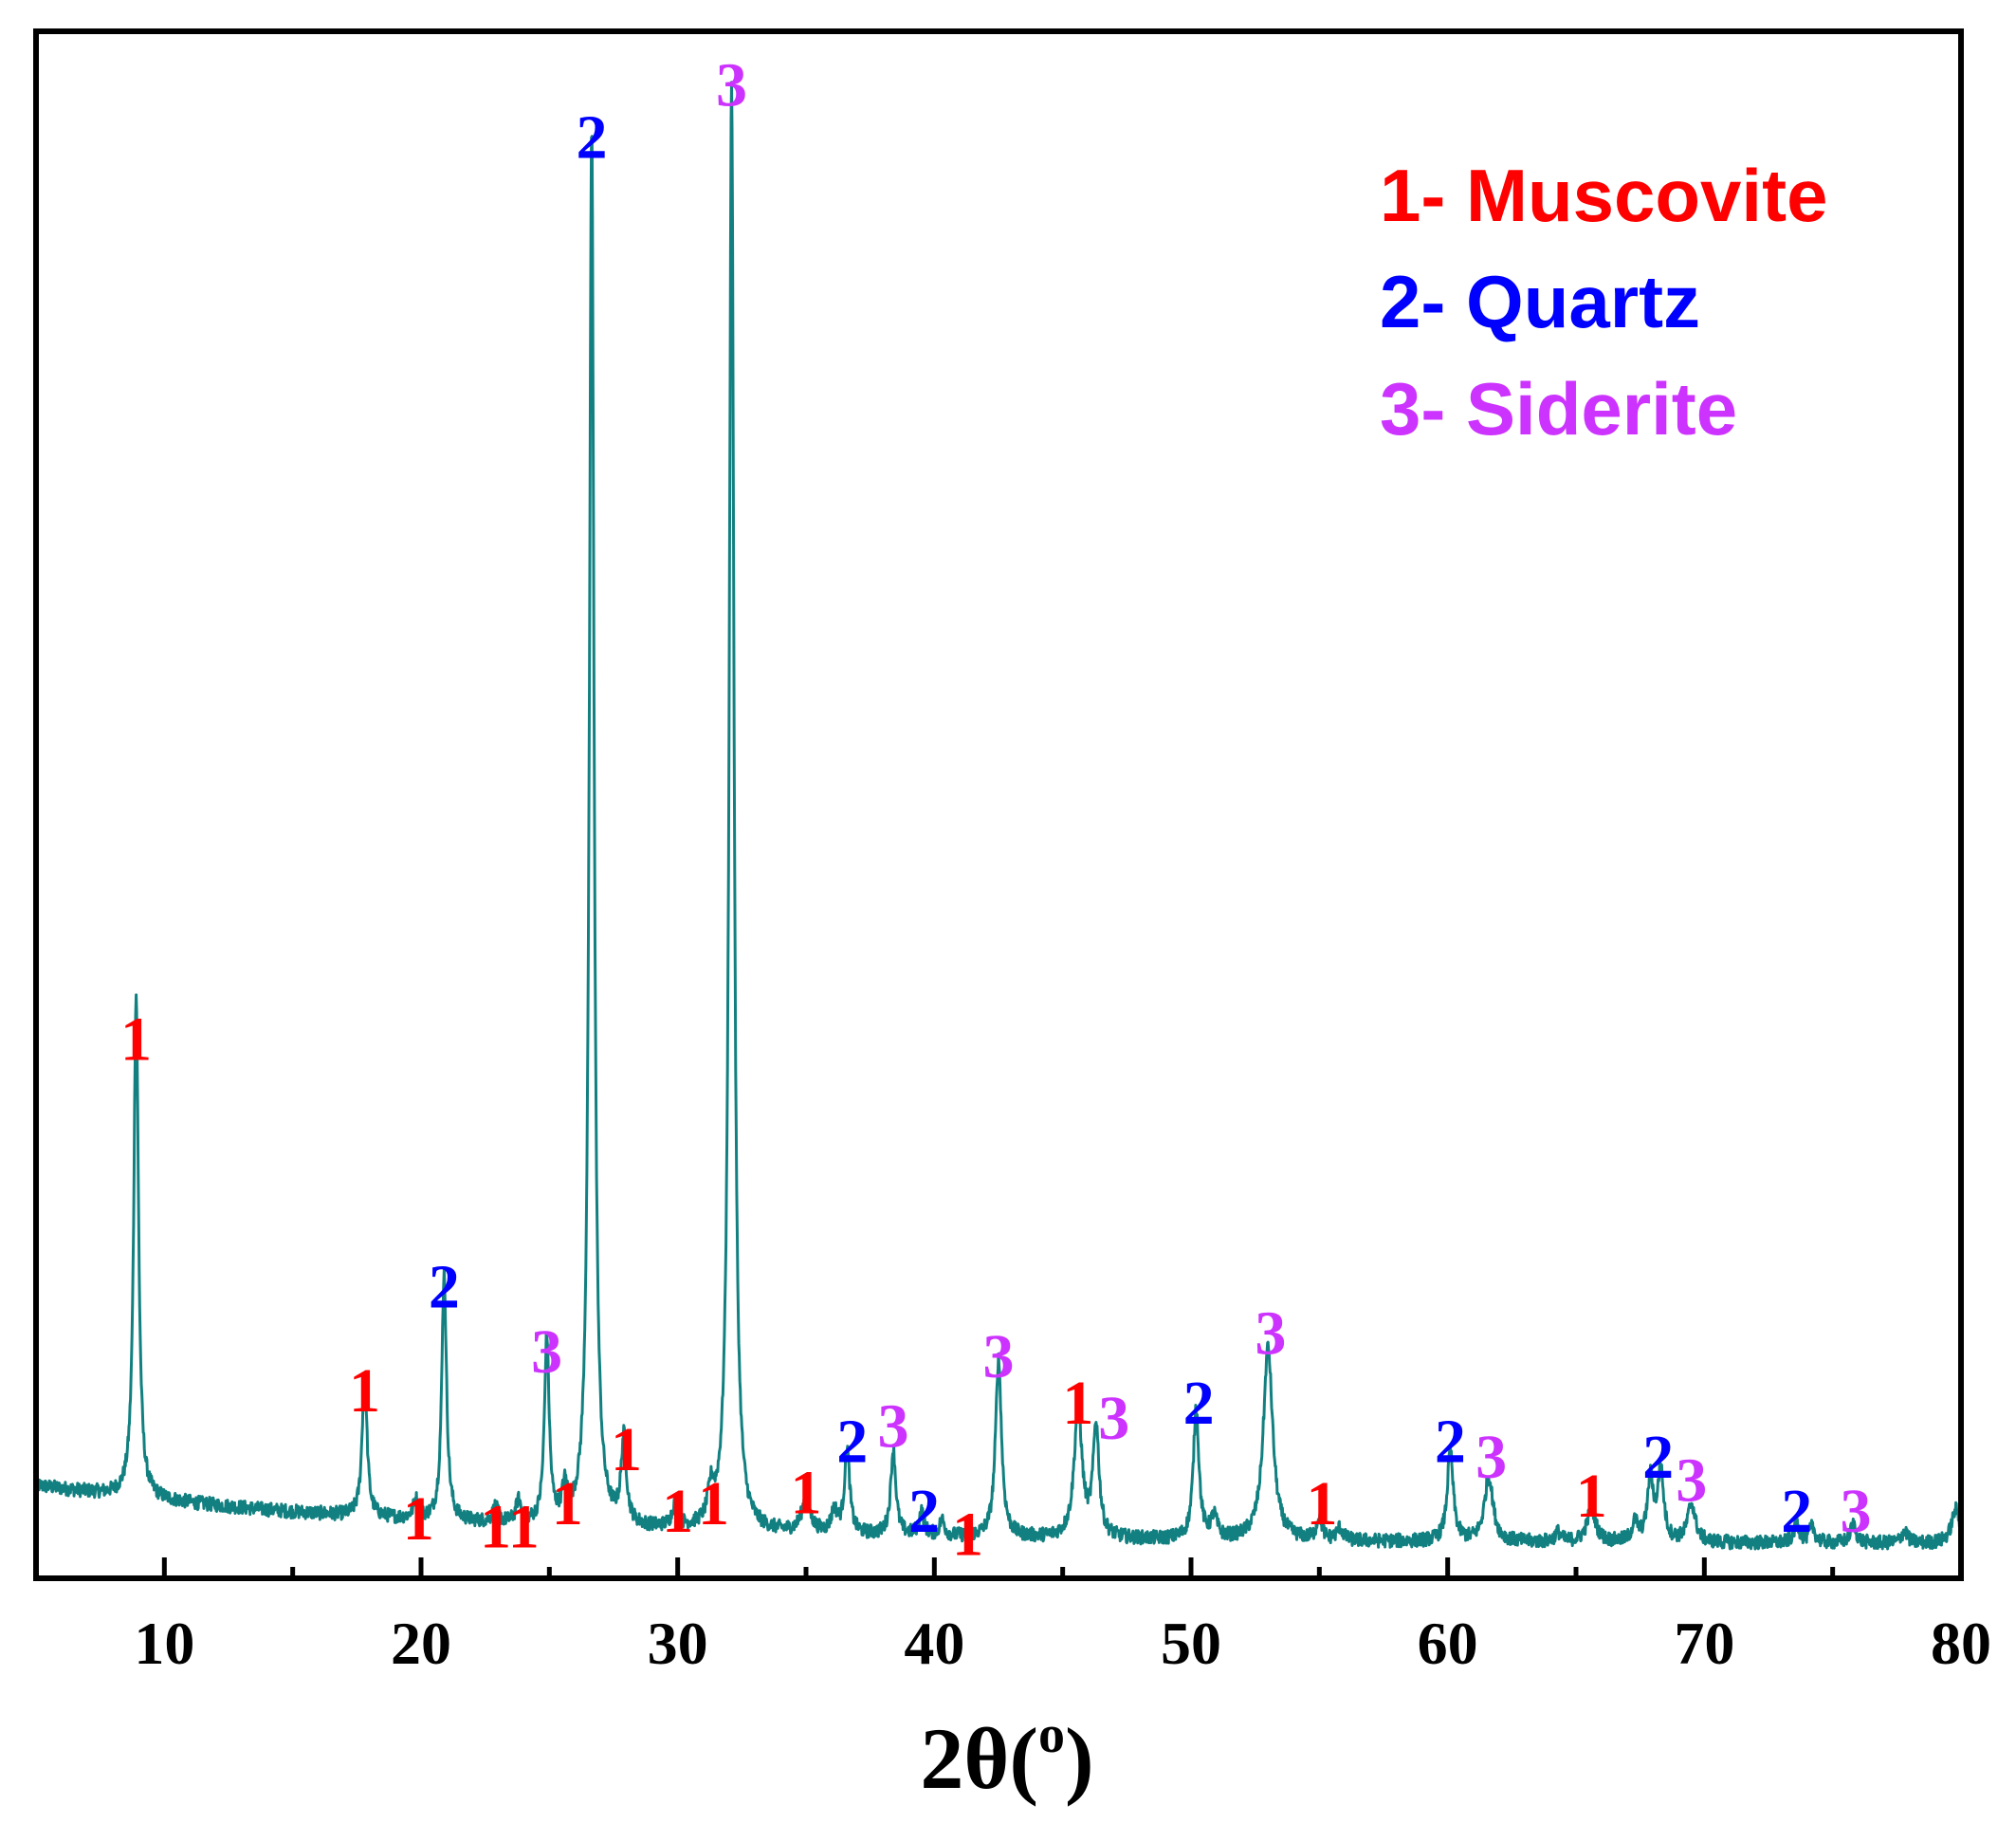  Describe the element at coordinates (1540, 301) in the screenshot. I see `legend-entry-quartz: 2- Quartz` at that location.